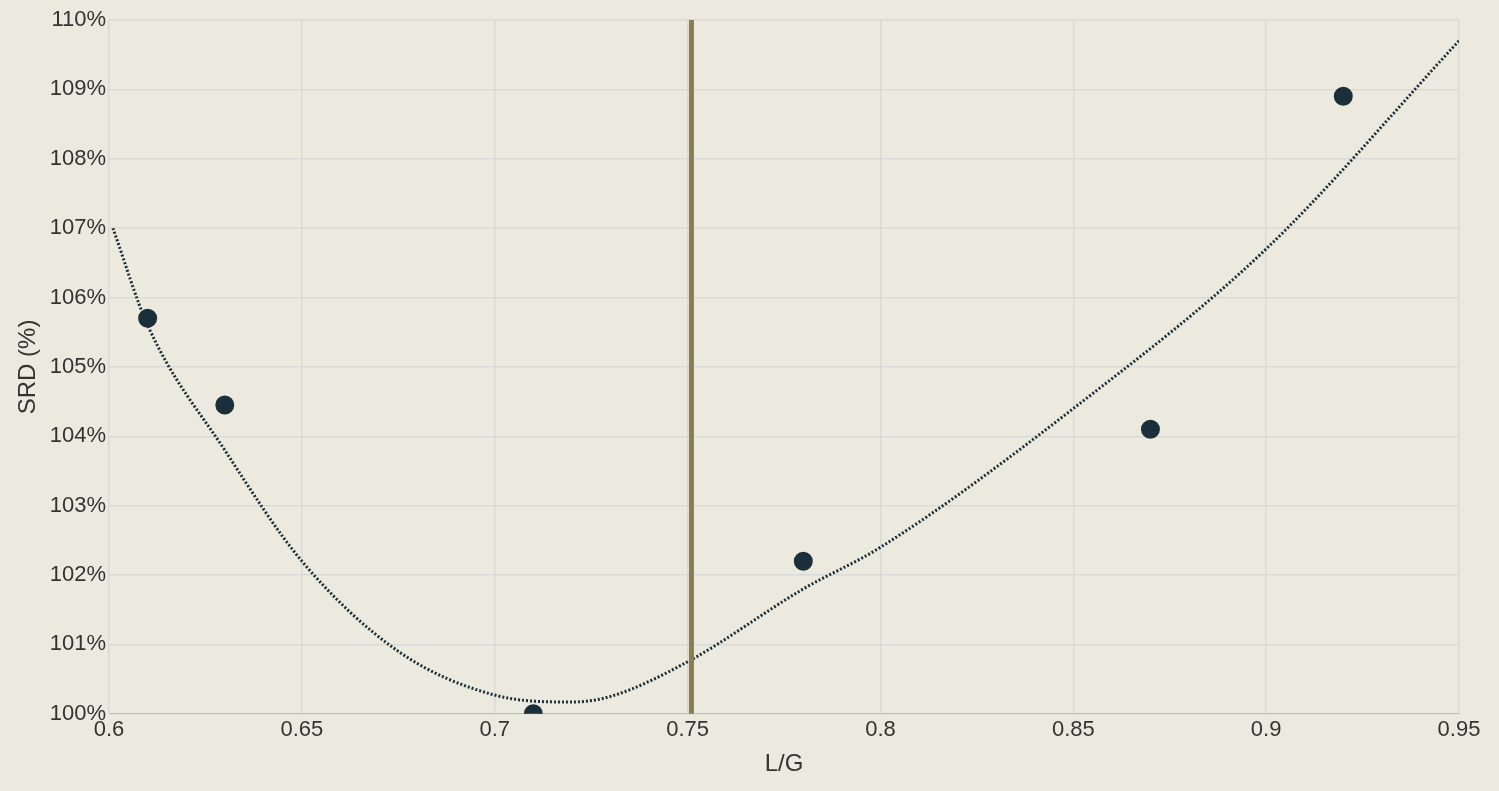 The image size is (1499, 791). Describe the element at coordinates (1459, 729) in the screenshot. I see `x-tick-label: 0.95` at that location.